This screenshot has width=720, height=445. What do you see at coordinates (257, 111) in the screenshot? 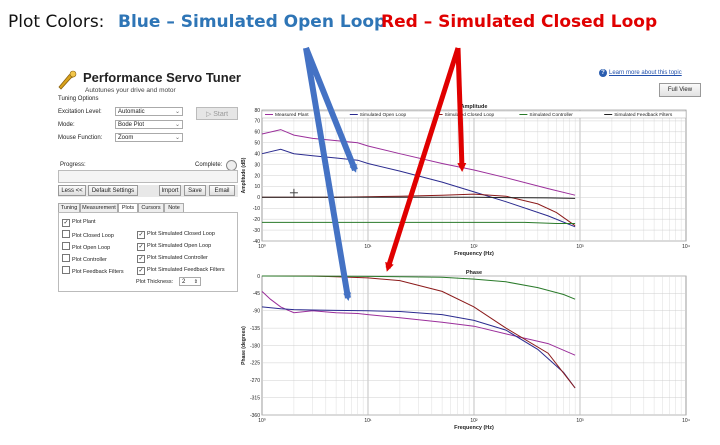
I see `y-tick-label: 80` at bounding box center [257, 111].